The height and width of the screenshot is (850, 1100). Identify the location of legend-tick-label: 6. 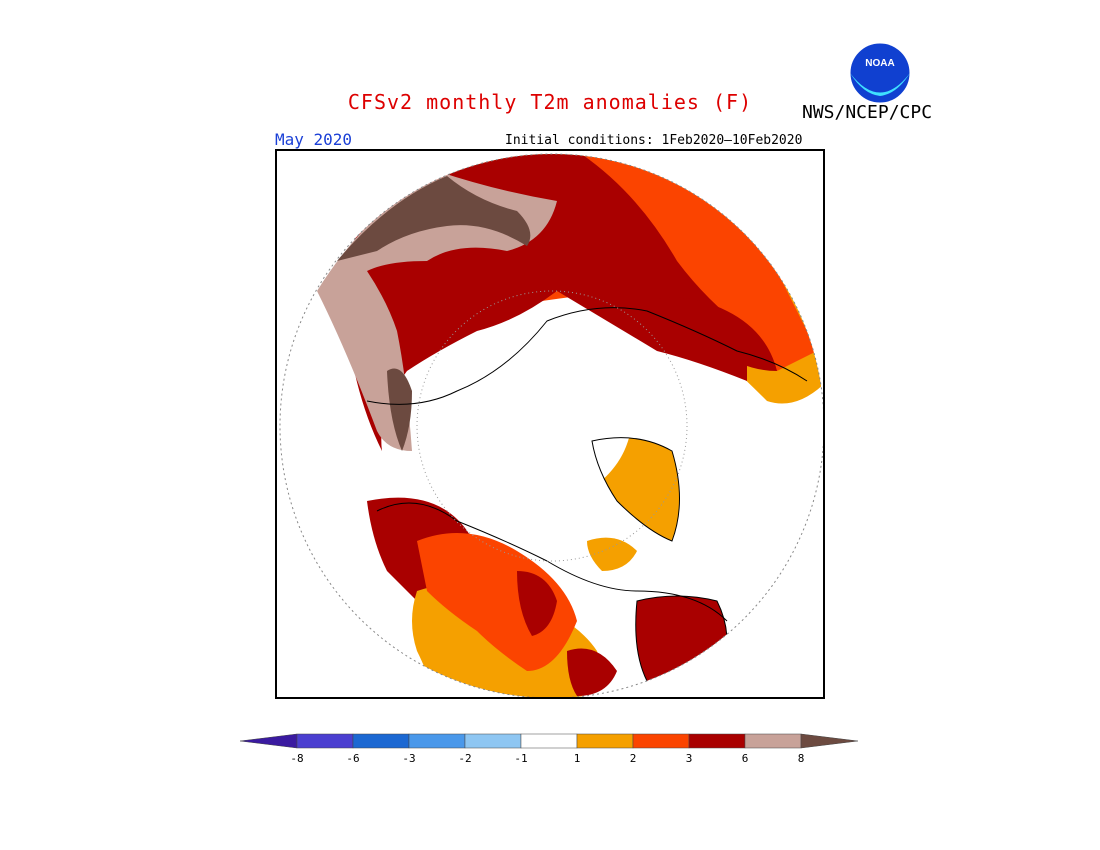
(745, 758).